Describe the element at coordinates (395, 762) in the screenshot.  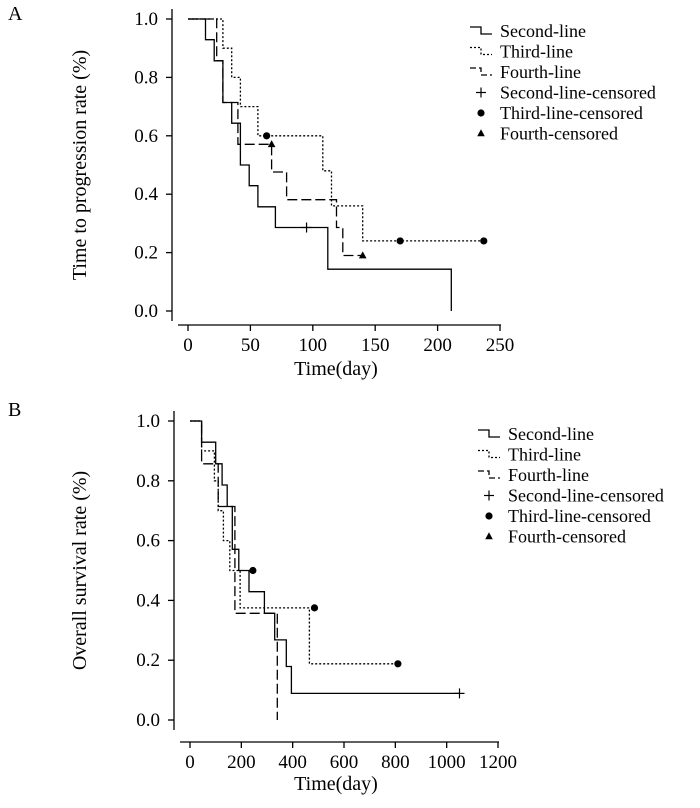
I see `x-tick-label: 800` at that location.